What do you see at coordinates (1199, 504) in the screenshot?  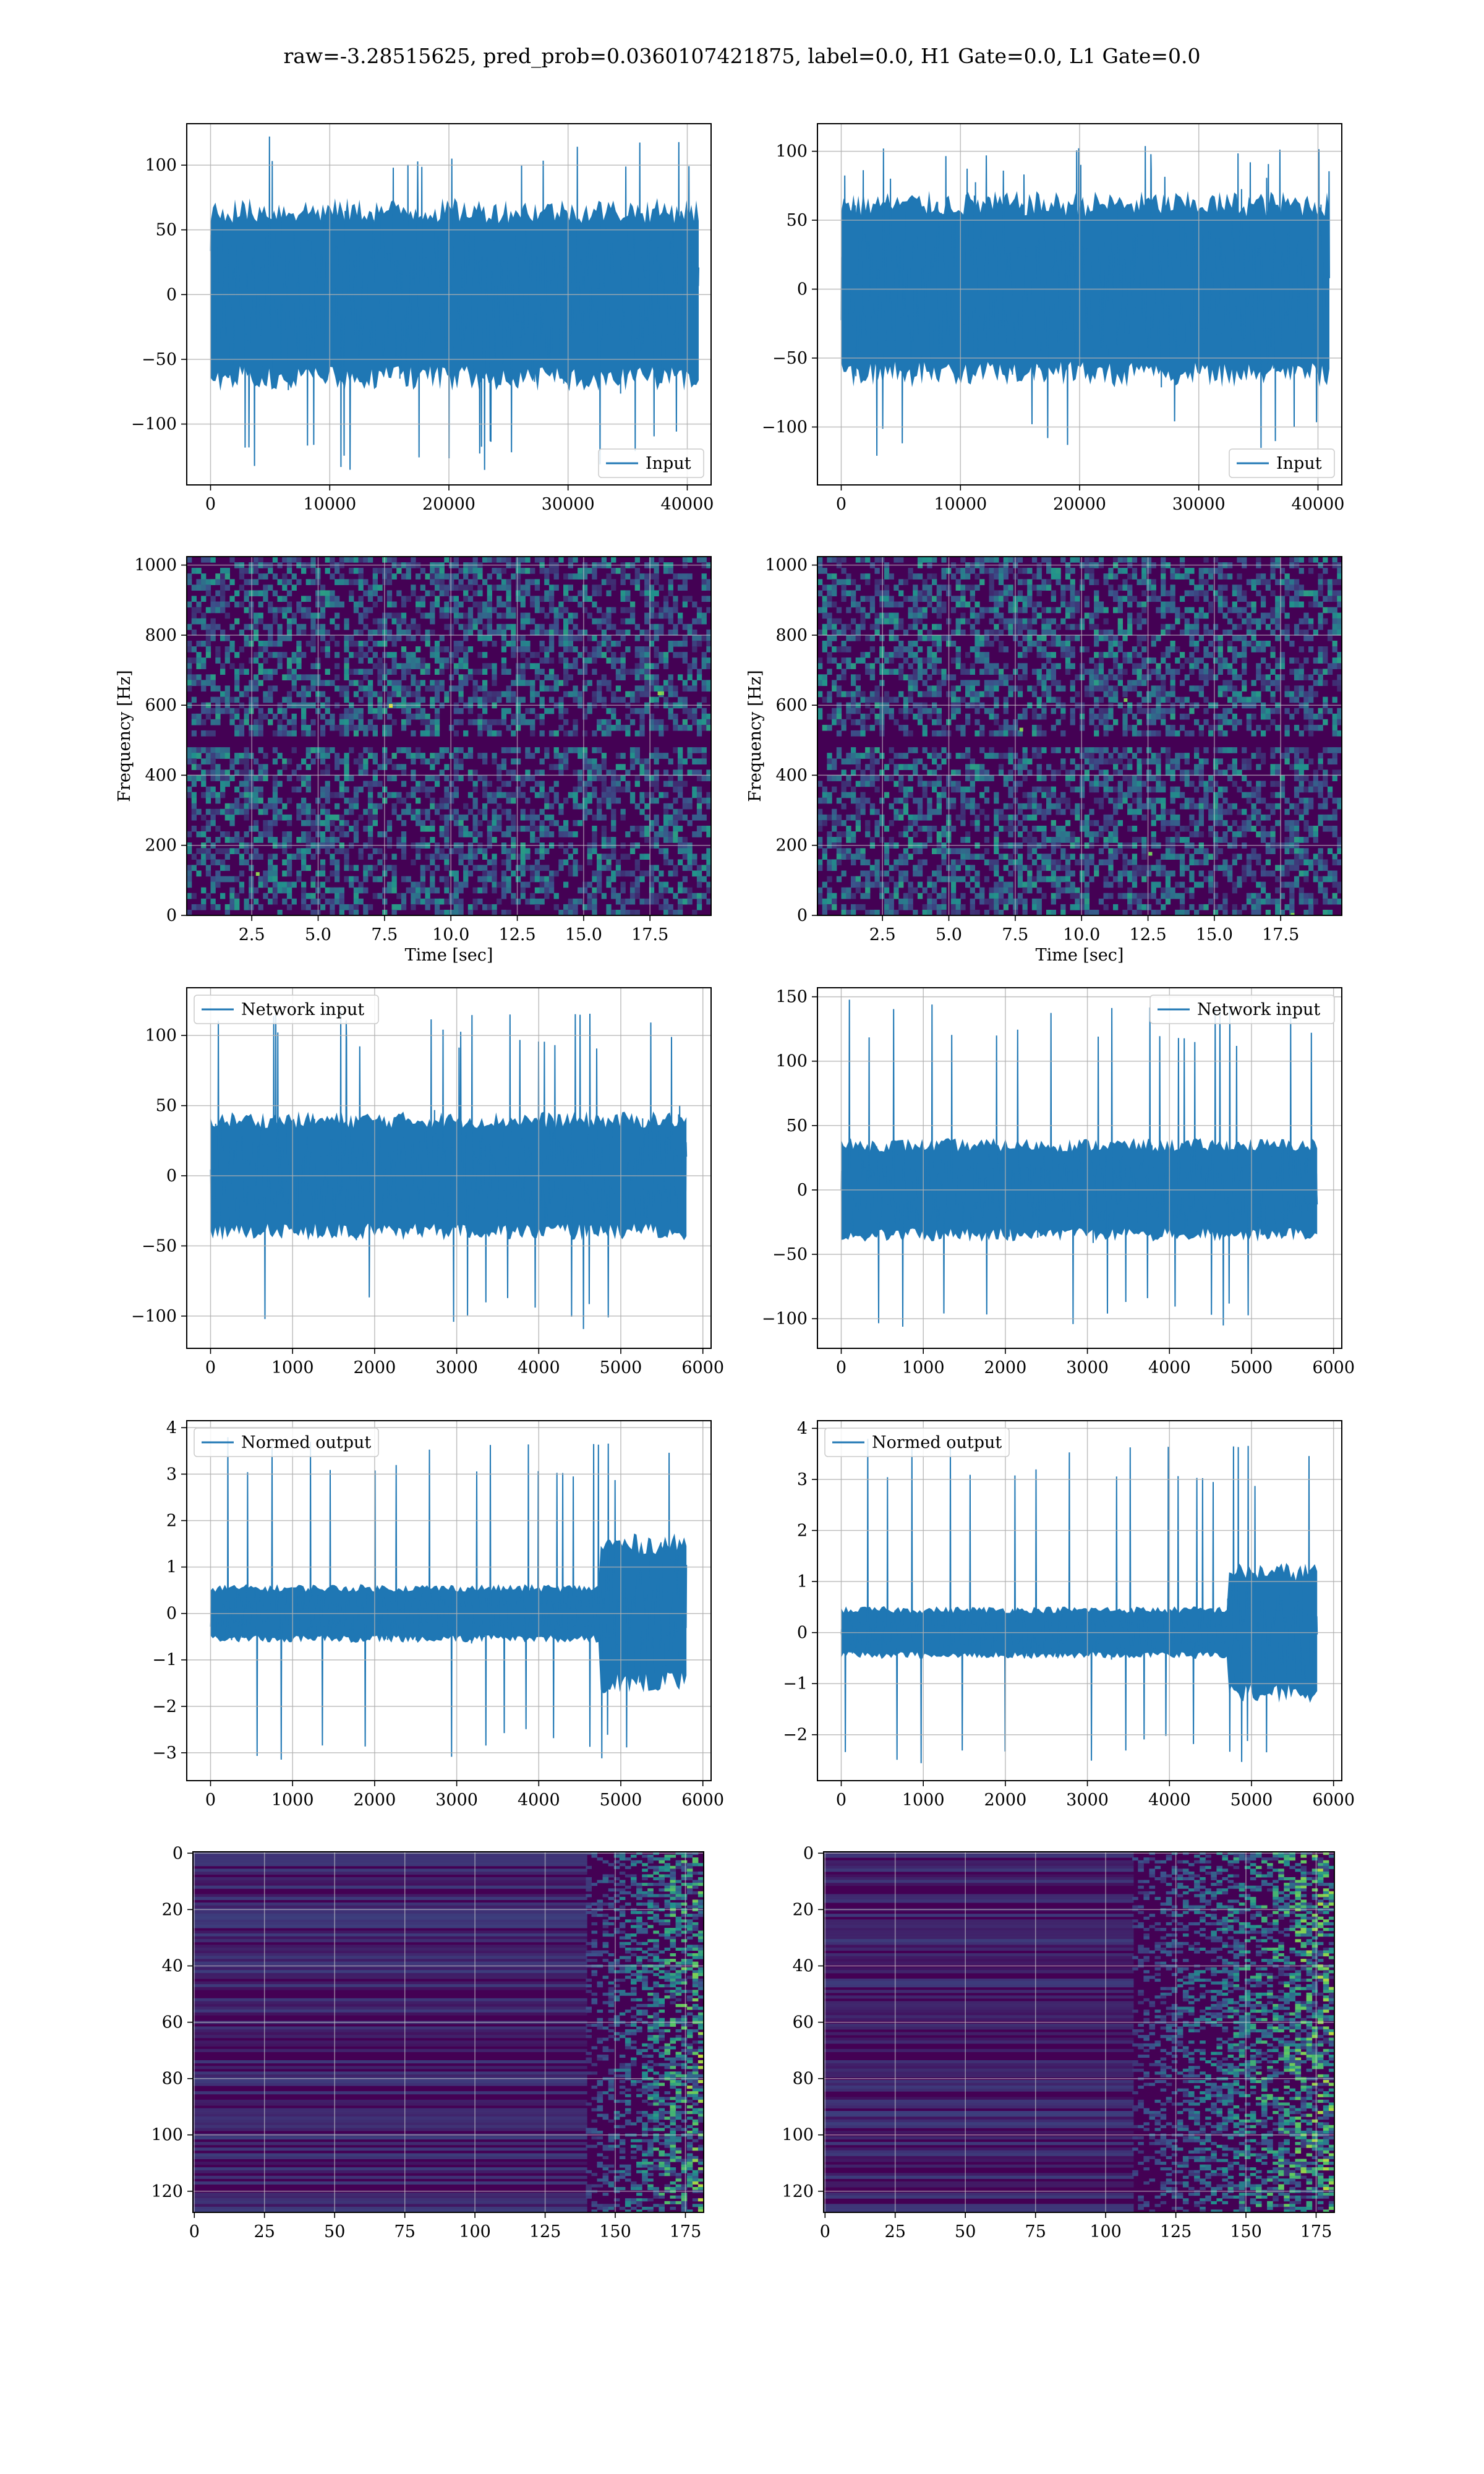 I see `x-tick-label: 30000` at bounding box center [1199, 504].